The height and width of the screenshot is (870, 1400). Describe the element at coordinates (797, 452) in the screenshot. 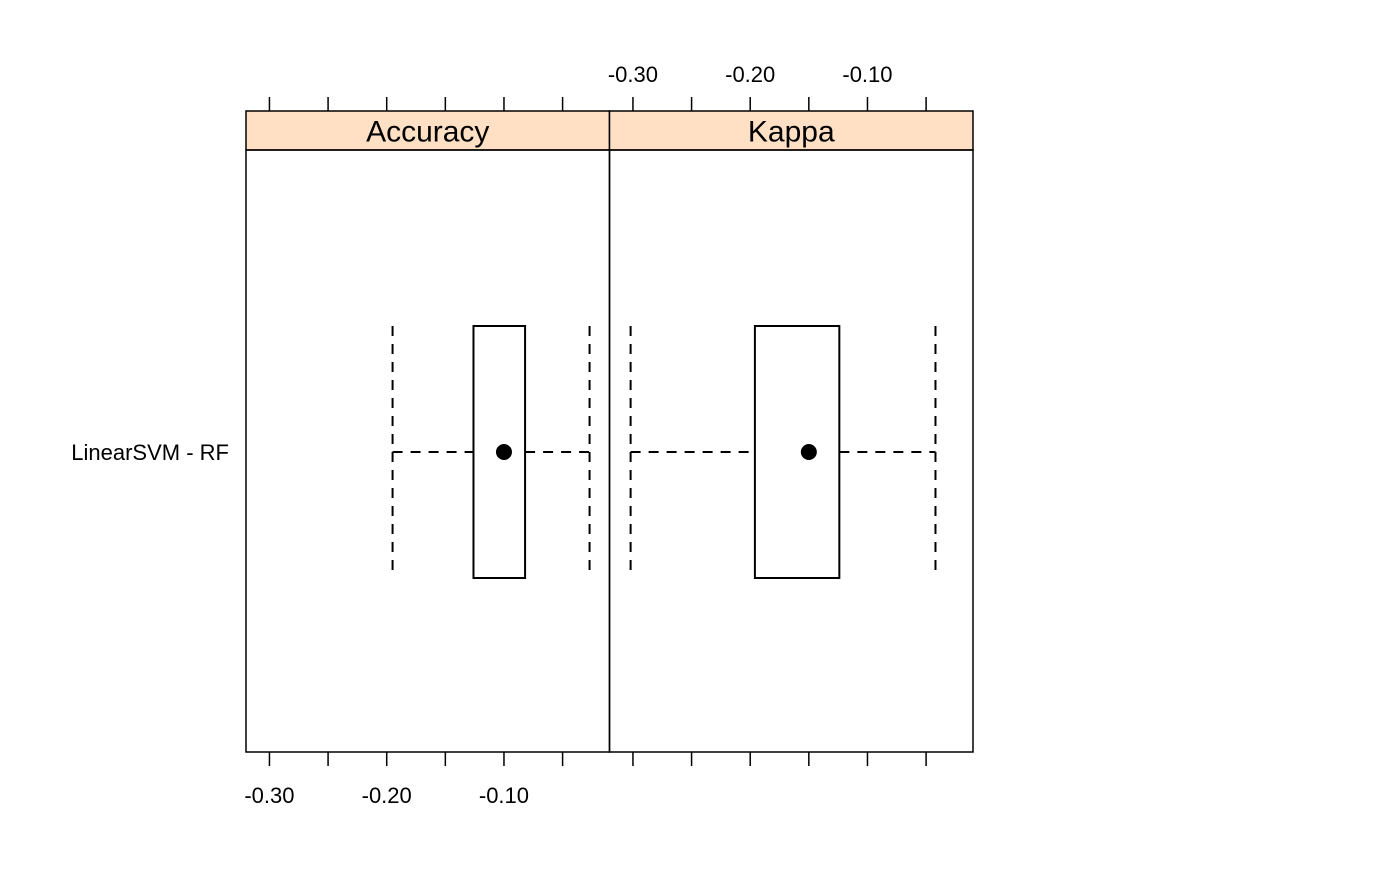

I see `box` at that location.